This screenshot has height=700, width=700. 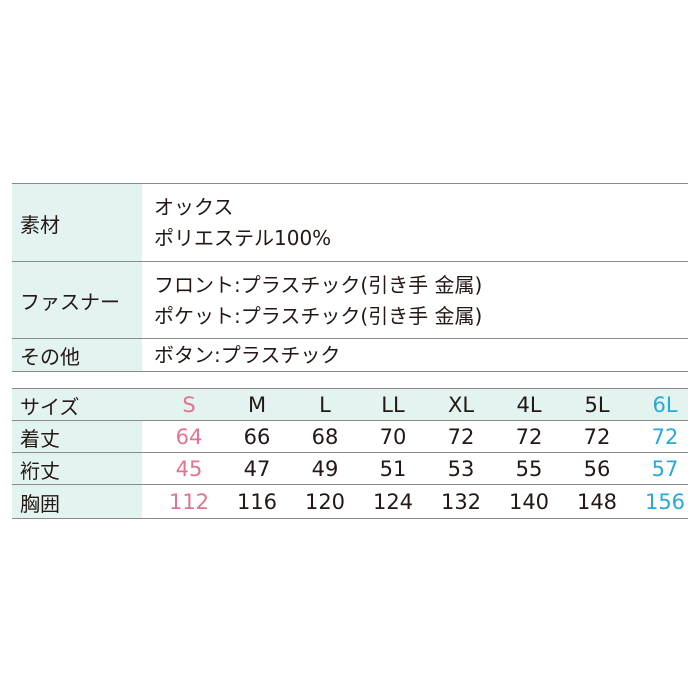 What do you see at coordinates (529, 405) in the screenshot?
I see `size-label: 4L` at bounding box center [529, 405].